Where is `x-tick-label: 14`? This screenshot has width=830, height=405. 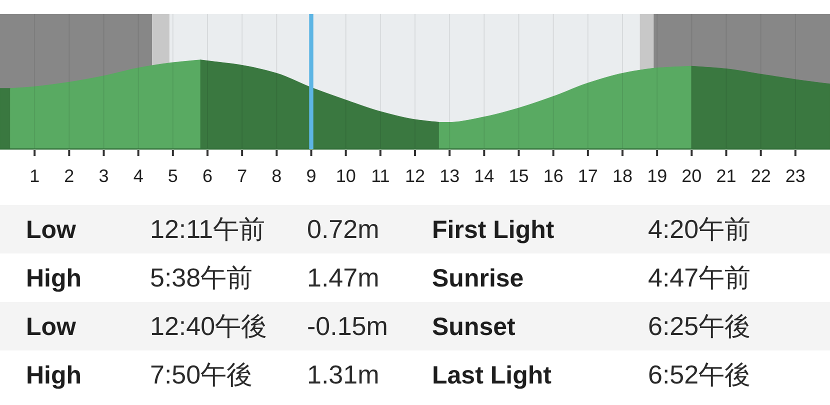
x-tick-label: 14 is located at coordinates (484, 176).